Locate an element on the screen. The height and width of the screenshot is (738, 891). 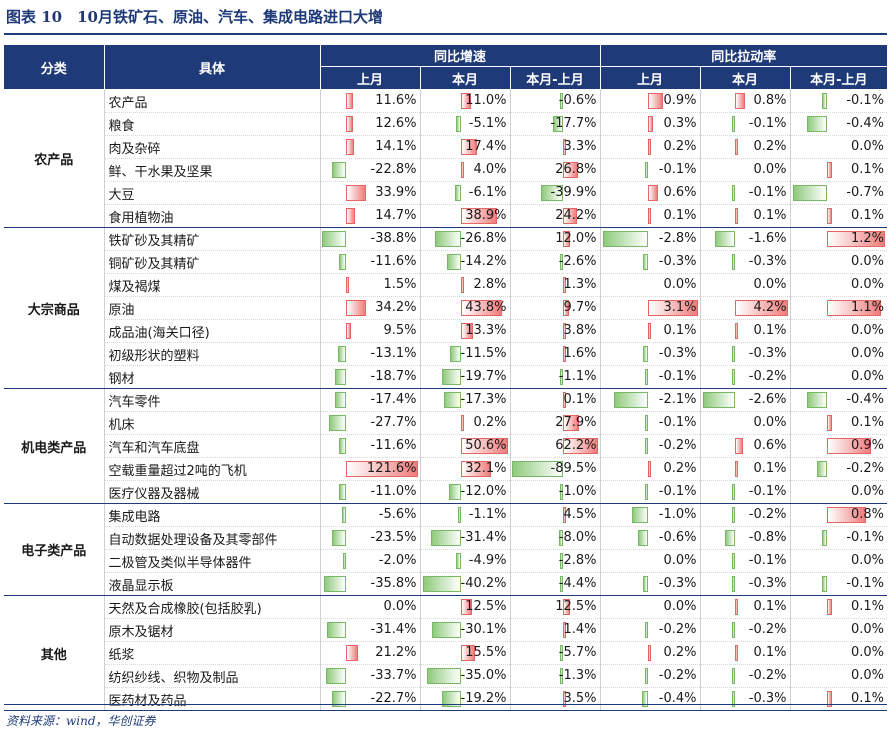
value-cell: 24.2% is located at coordinates (555, 216).